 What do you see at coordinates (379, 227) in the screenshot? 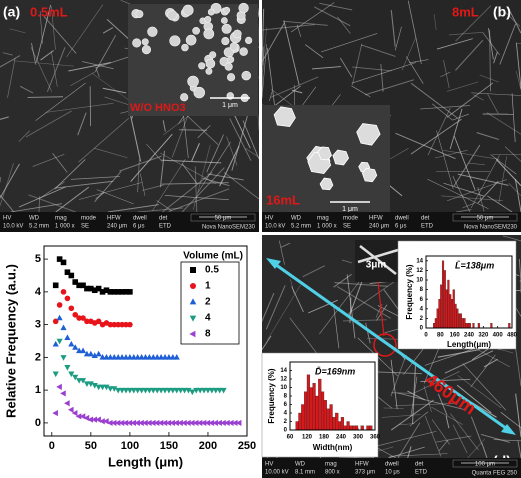
I see `info-value: 240 μm` at bounding box center [379, 227].